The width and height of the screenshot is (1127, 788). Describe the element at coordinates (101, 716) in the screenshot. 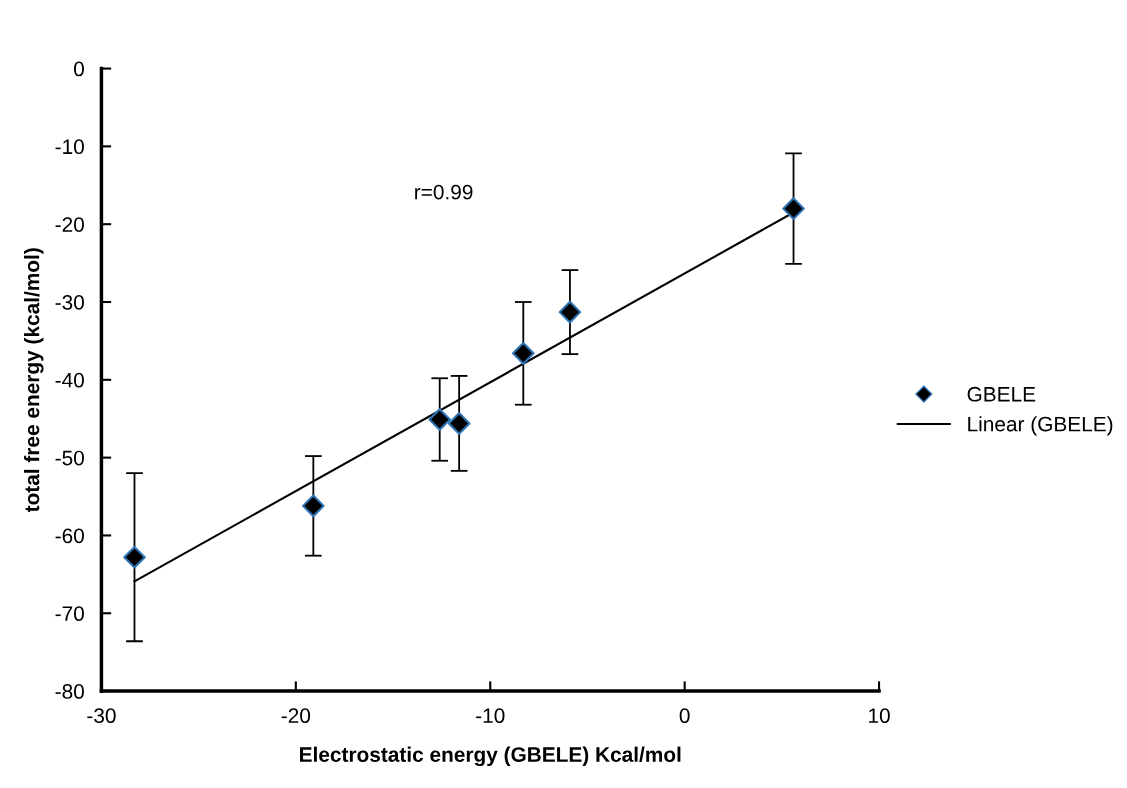

I see `x-tick-label: -30` at that location.